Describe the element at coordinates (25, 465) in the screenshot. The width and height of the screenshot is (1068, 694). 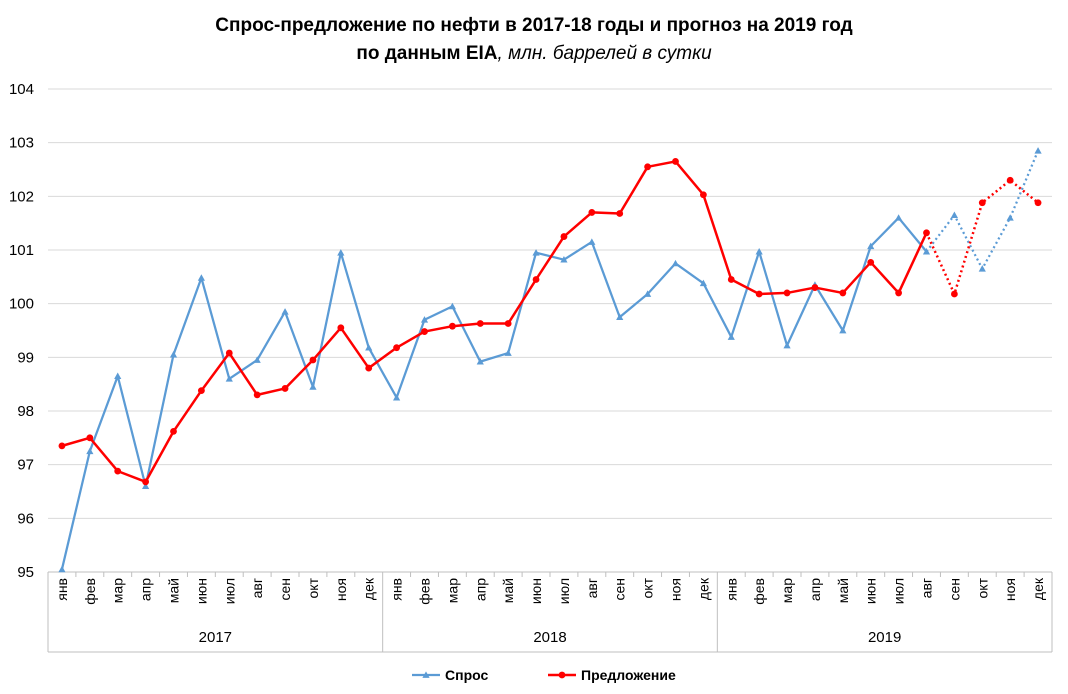
I see `y-tick-label-97: 97` at that location.